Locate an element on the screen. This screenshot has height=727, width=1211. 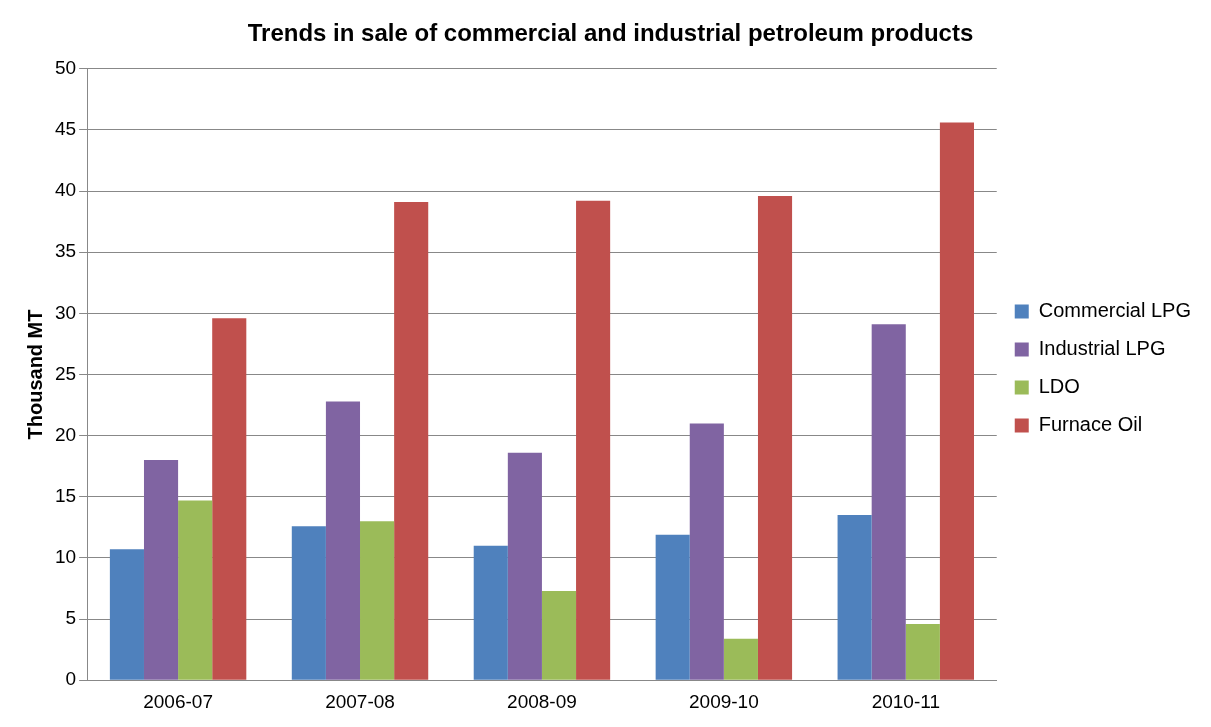
y-tick-label: 25 is located at coordinates (65, 373).